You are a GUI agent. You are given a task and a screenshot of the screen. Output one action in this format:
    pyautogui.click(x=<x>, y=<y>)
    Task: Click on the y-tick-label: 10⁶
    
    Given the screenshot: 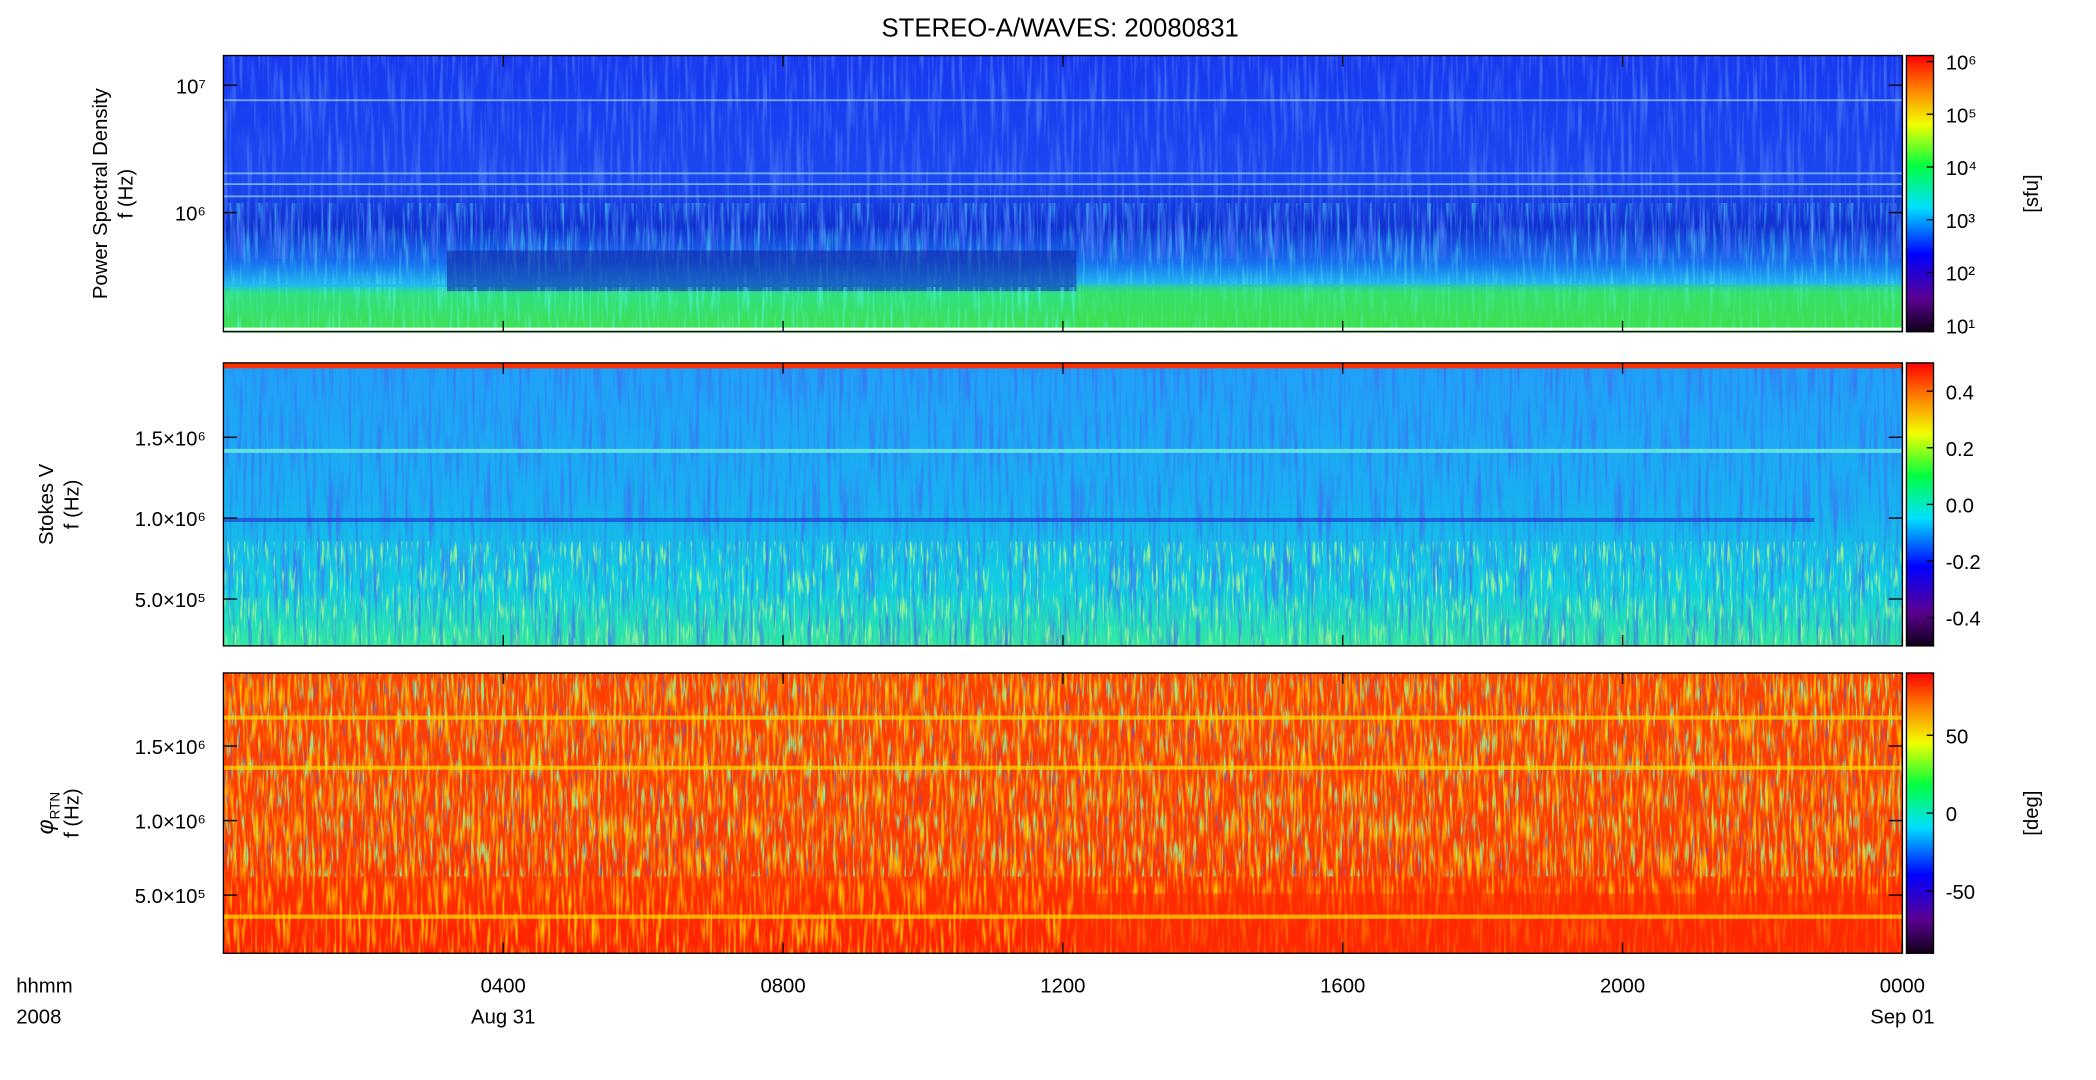 What is the action you would take?
    pyautogui.click(x=190, y=215)
    